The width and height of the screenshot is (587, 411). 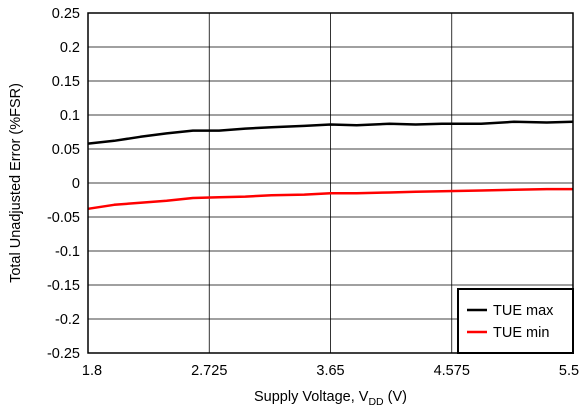 What do you see at coordinates (452, 371) in the screenshot?
I see `x-tick-label: 4.575` at bounding box center [452, 371].